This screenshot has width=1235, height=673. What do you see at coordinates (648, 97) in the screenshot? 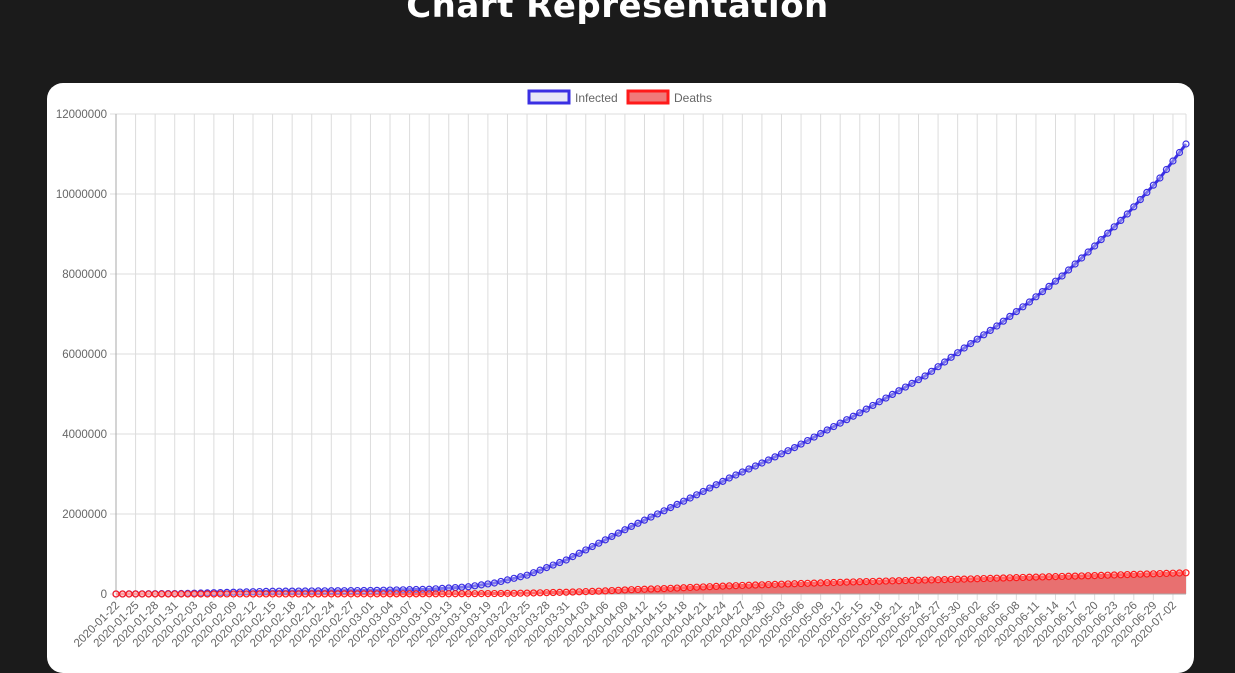
I see `legend-swatch-deaths` at bounding box center [648, 97].